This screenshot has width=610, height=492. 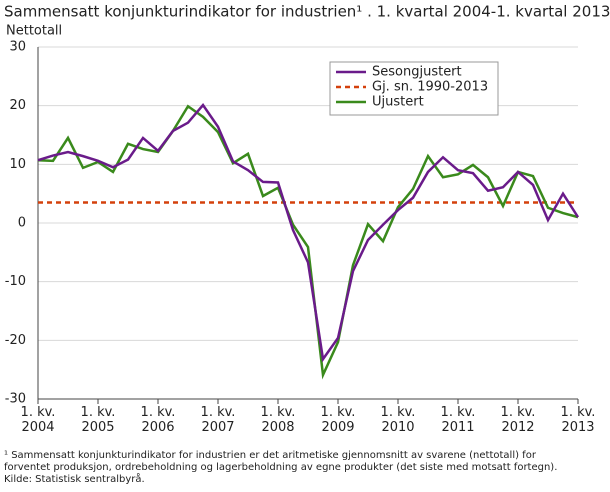 What do you see at coordinates (578, 420) in the screenshot?
I see `x-tick-label: 1. kv. 2013` at bounding box center [578, 420].